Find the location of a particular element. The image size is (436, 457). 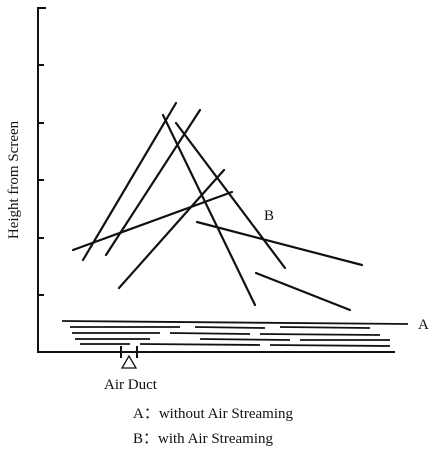

duct-marker is located at coordinates (129, 361).